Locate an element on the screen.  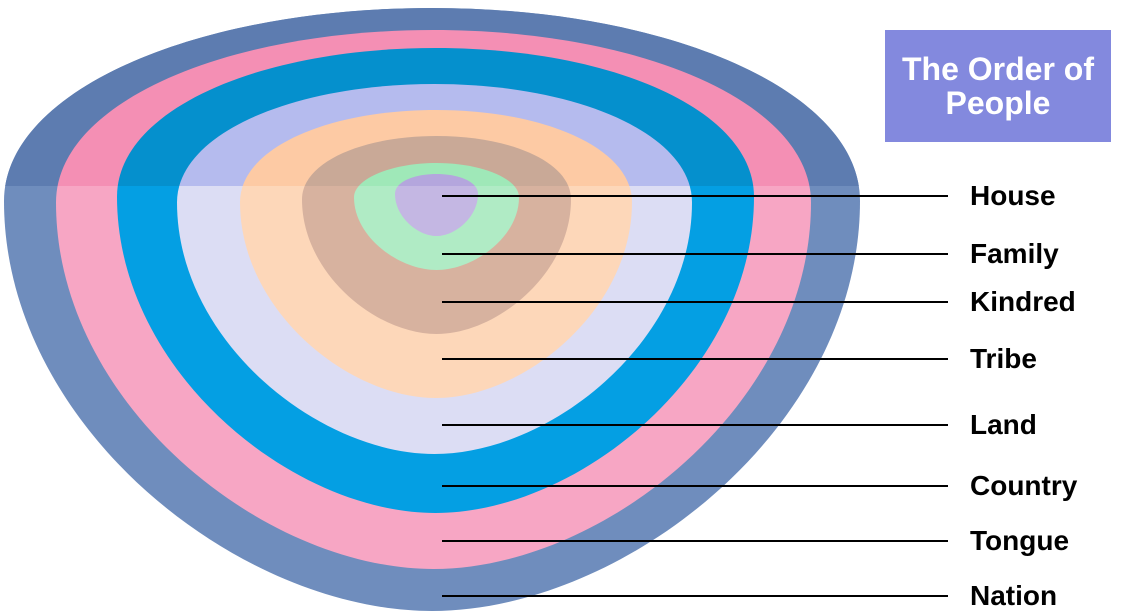
label-nation: Nation is located at coordinates (1013, 596).